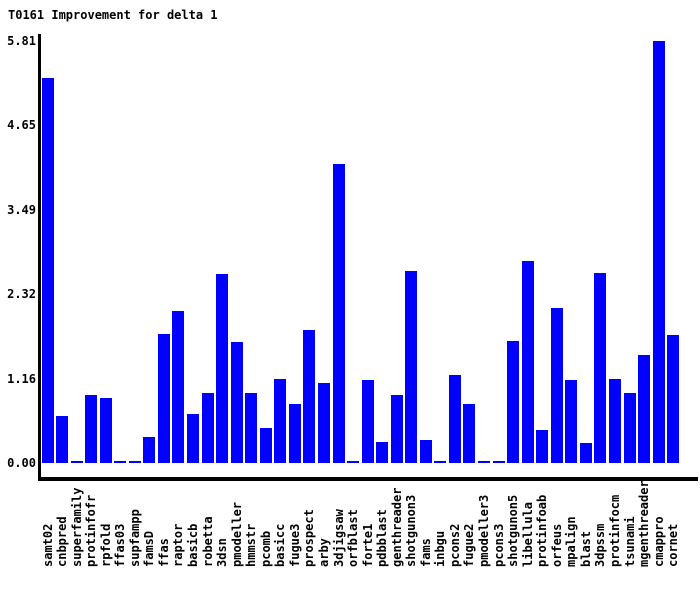 The image size is (700, 590). I want to click on bar-ffas, so click(163, 398).